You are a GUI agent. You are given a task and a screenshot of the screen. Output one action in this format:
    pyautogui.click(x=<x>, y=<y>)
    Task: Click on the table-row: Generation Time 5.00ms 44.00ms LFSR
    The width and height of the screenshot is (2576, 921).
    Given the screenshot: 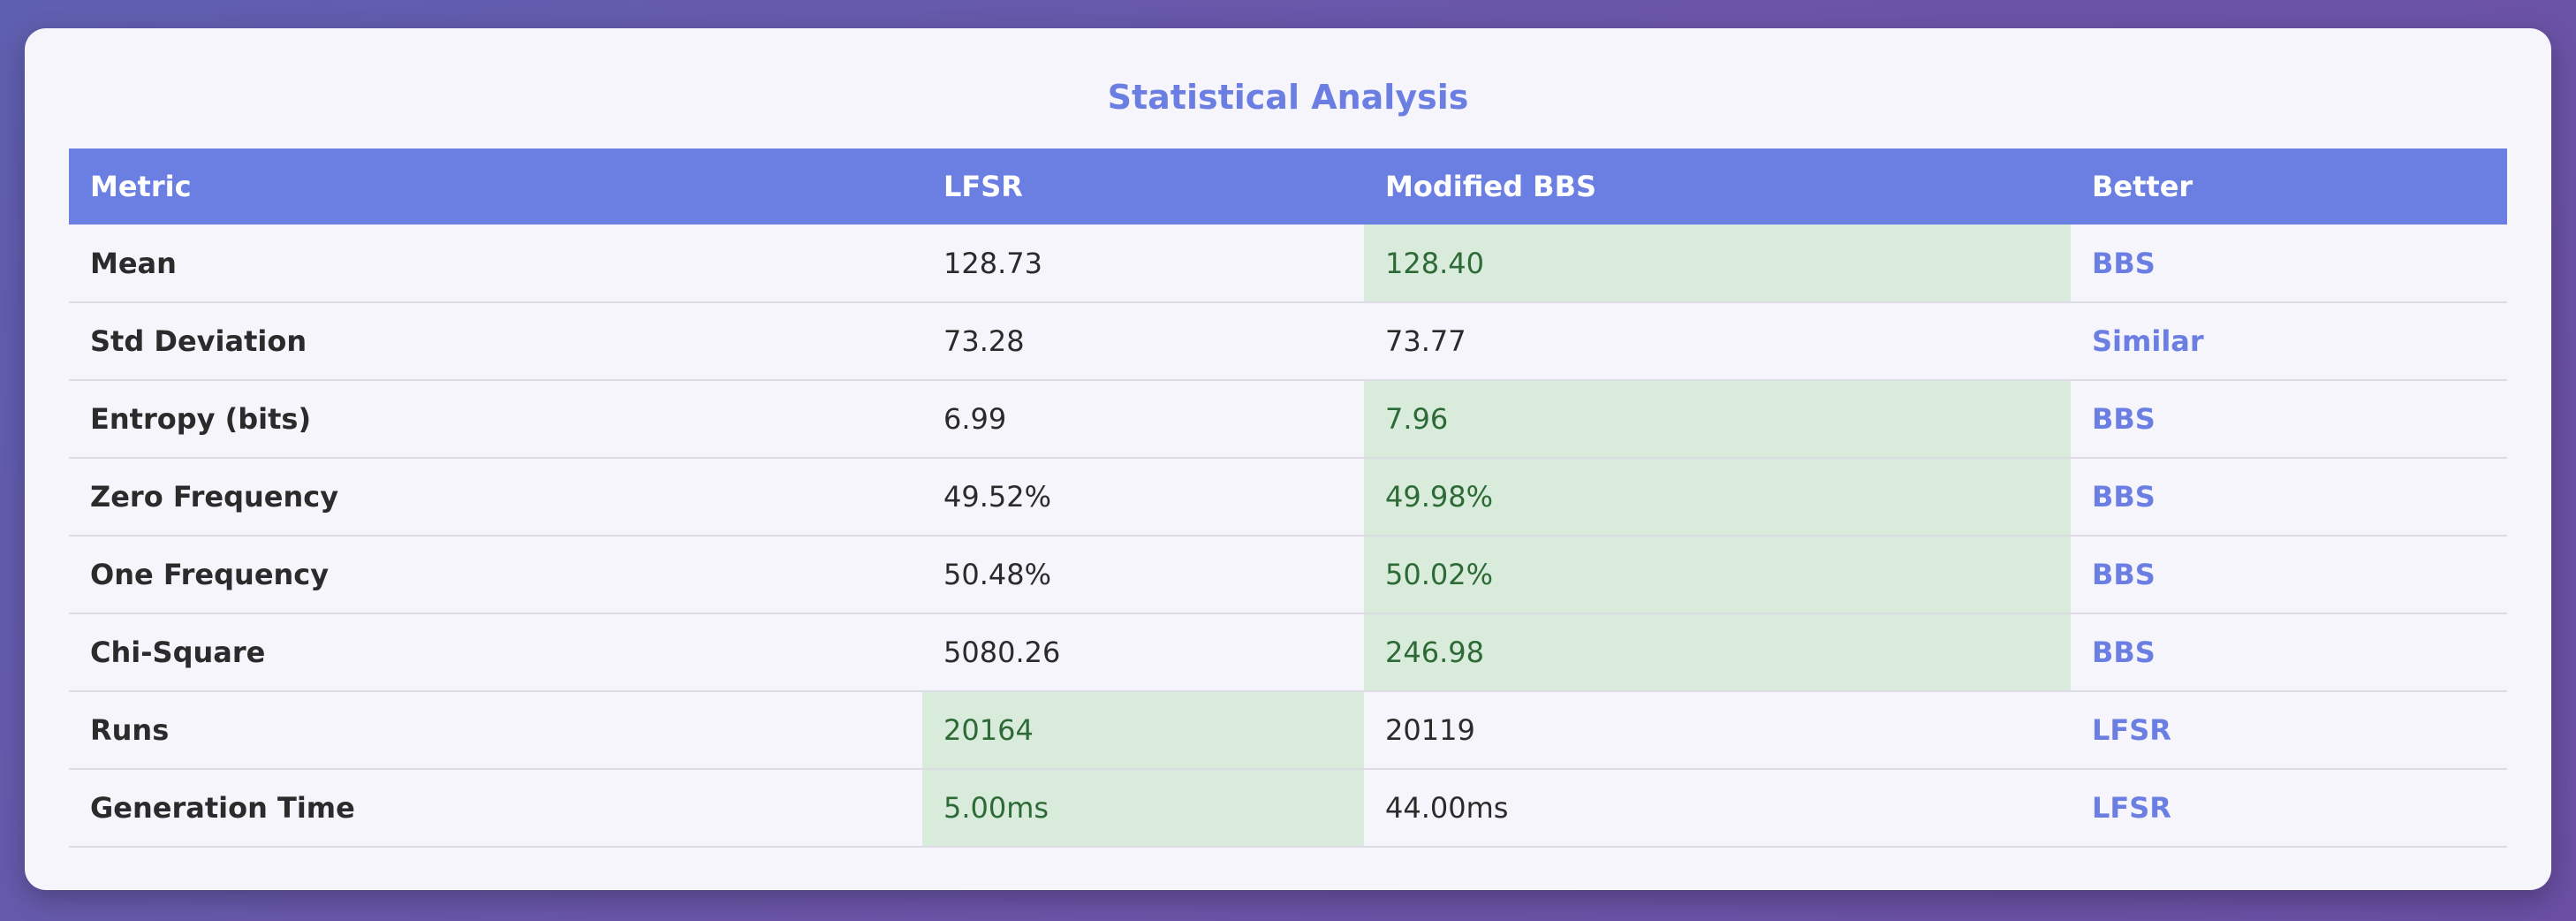 What is the action you would take?
    pyautogui.click(x=1288, y=808)
    